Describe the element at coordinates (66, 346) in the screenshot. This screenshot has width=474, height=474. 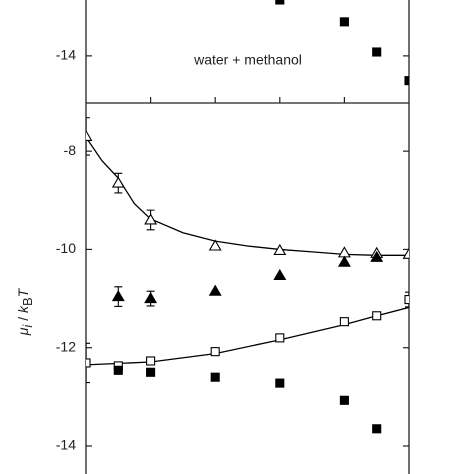
I see `y-tick-label: -12` at that location.